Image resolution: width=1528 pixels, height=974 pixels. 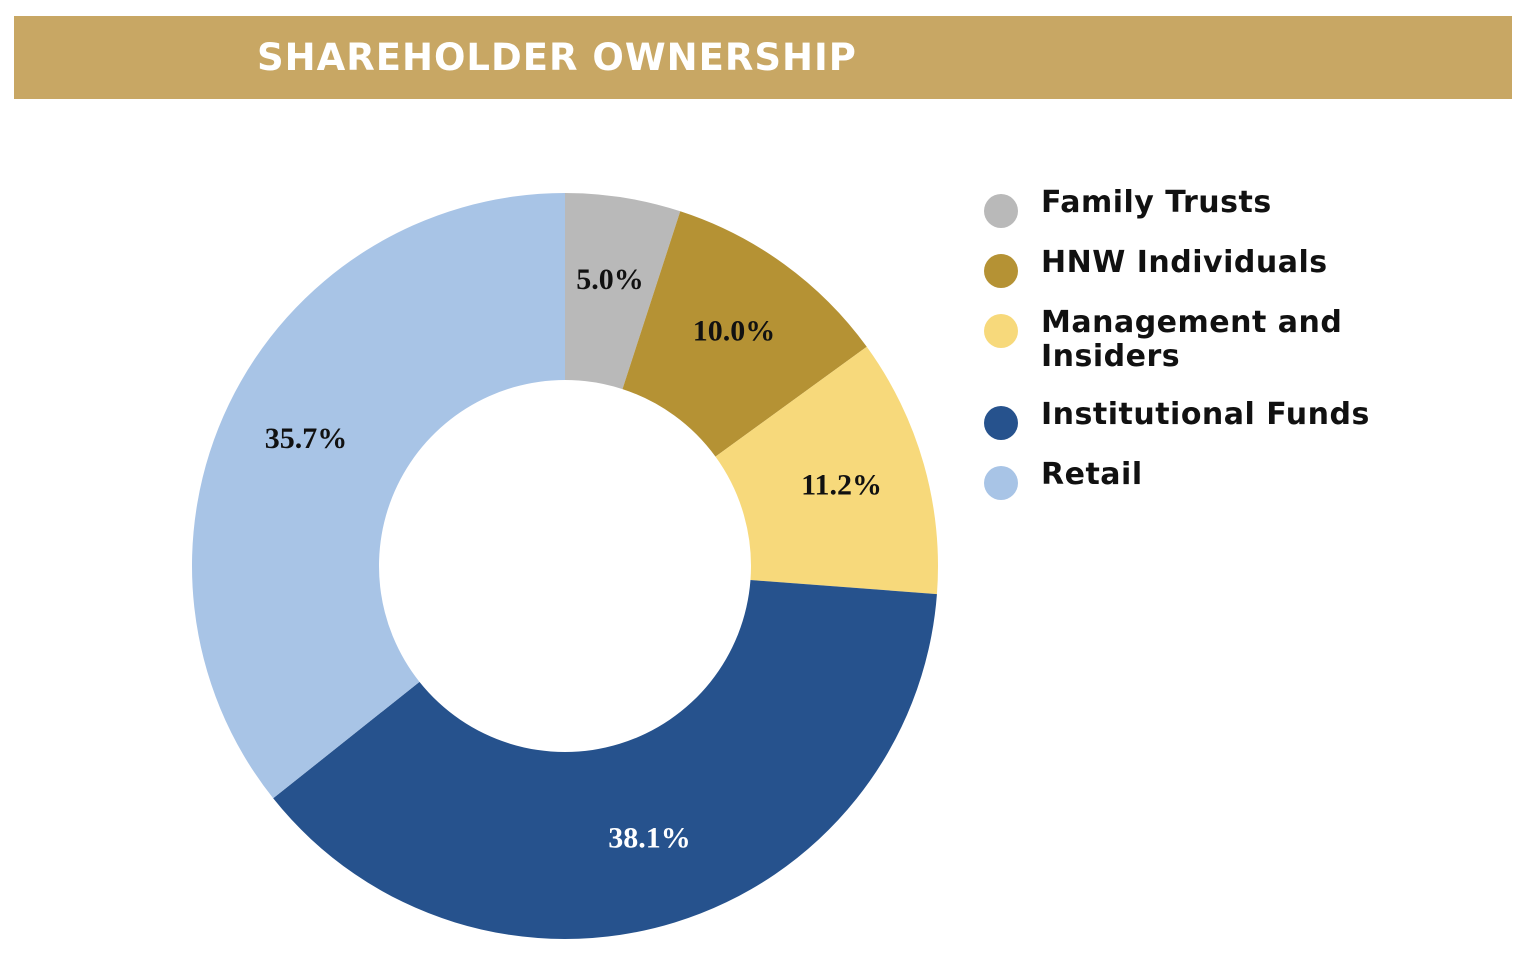 What do you see at coordinates (1001, 331) in the screenshot?
I see `legend-swatch-management-and-insiders` at bounding box center [1001, 331].